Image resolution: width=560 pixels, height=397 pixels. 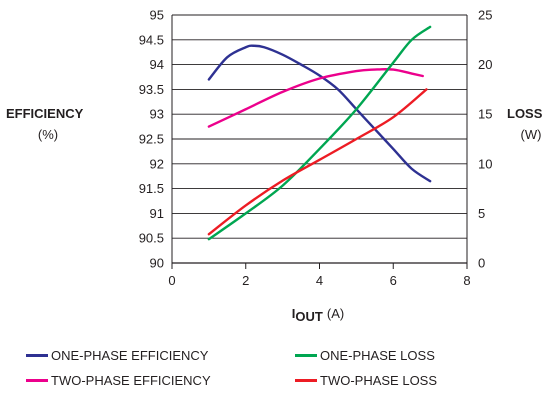 I want to click on series-line-two-phase-loss, so click(x=317, y=162).